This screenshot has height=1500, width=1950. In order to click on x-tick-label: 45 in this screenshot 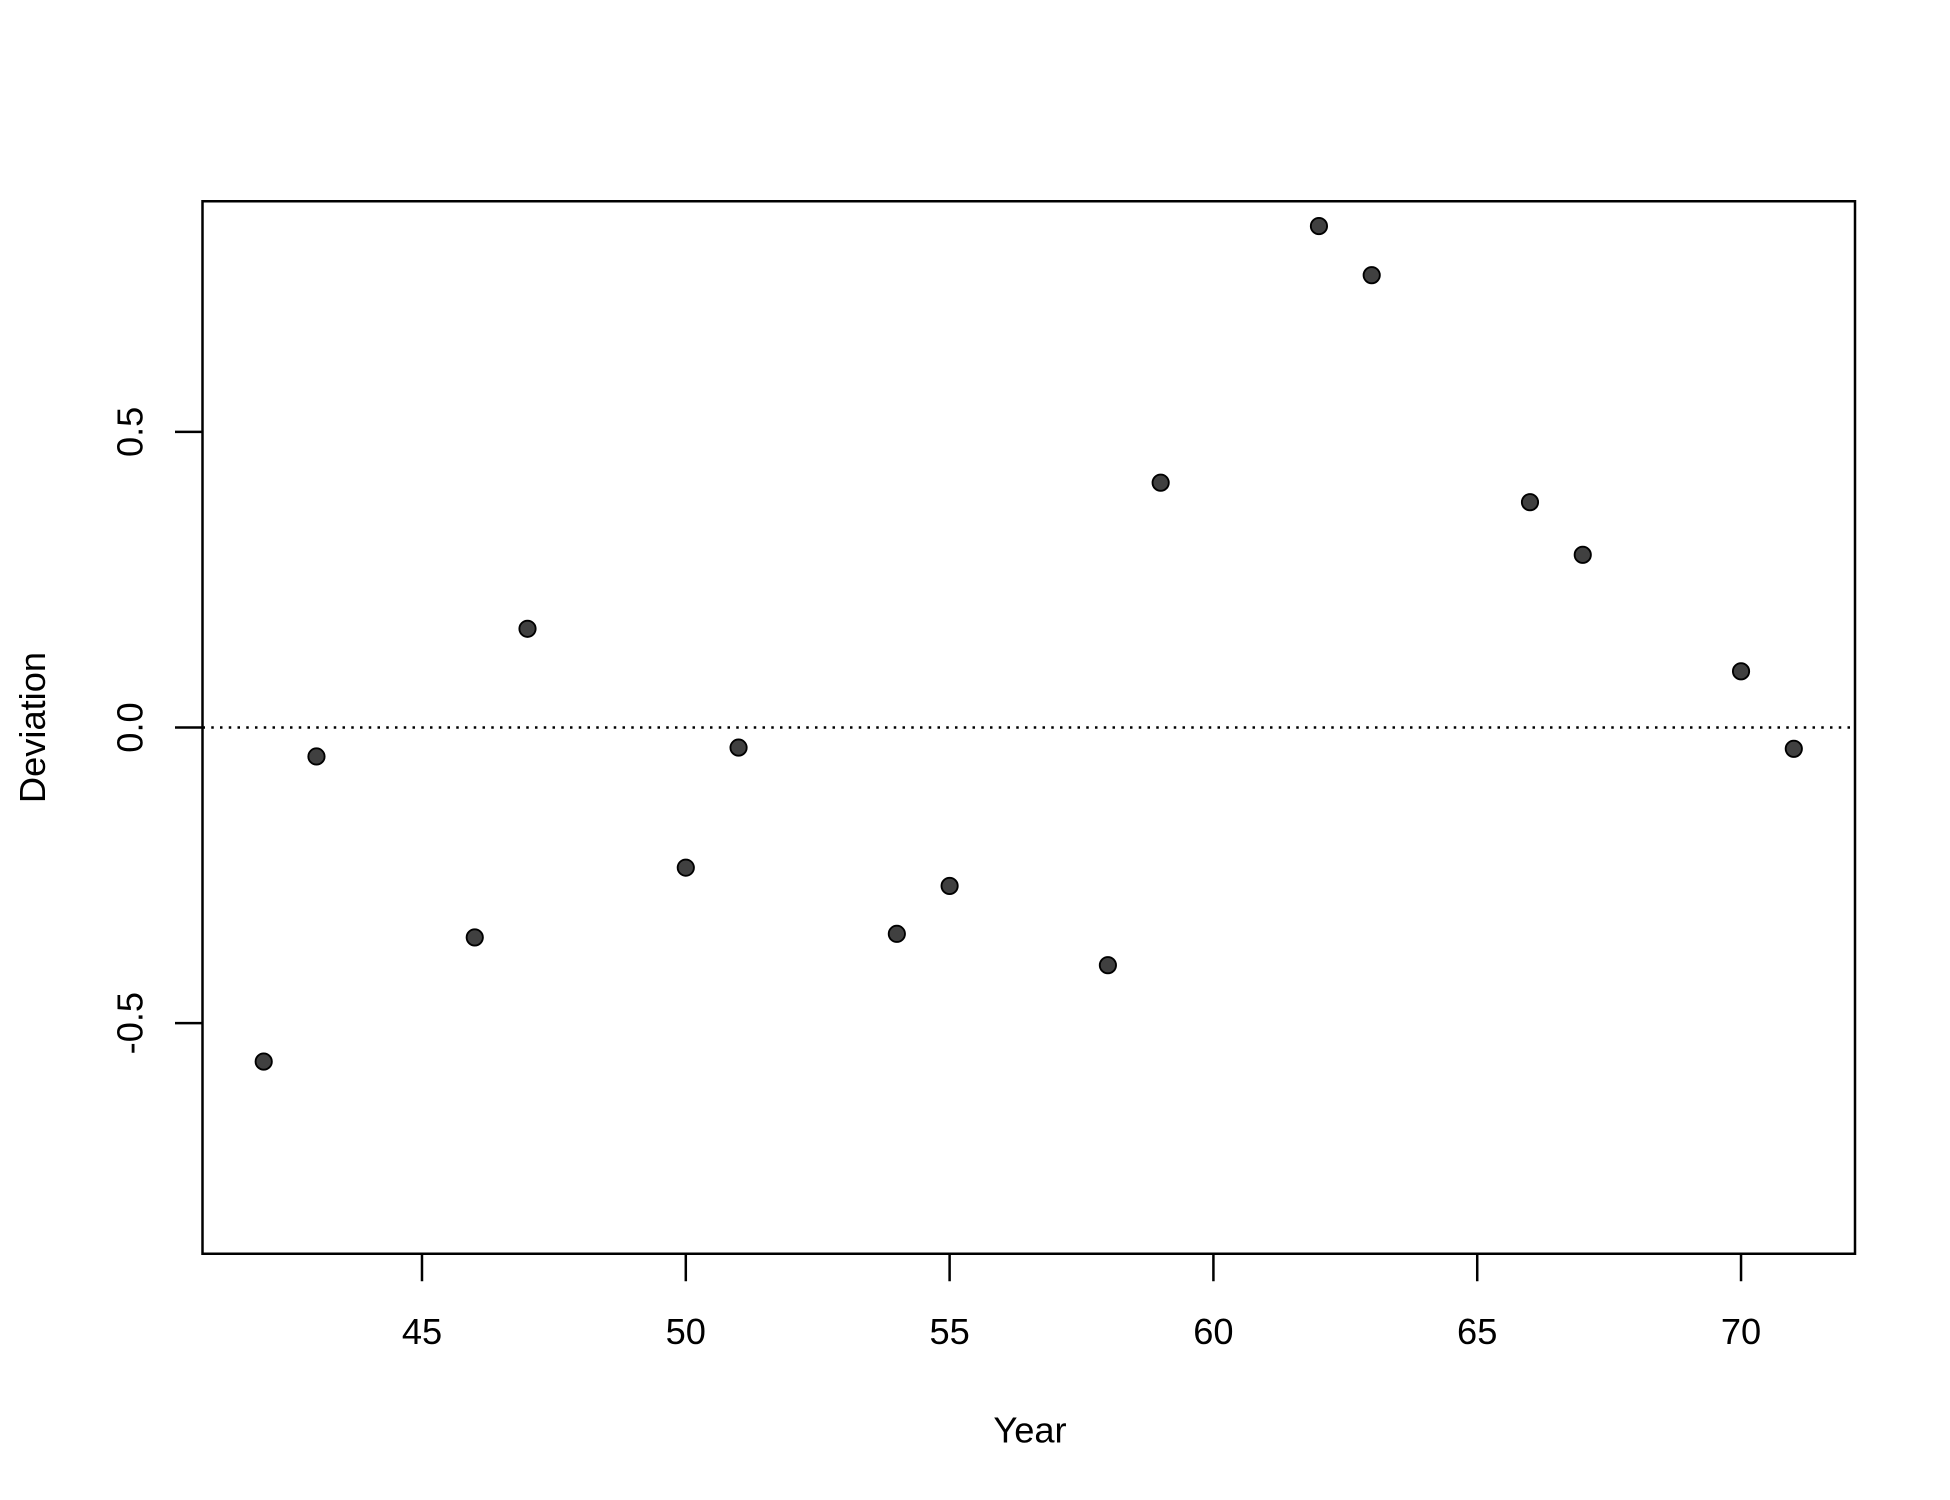, I will do `click(422, 1331)`.